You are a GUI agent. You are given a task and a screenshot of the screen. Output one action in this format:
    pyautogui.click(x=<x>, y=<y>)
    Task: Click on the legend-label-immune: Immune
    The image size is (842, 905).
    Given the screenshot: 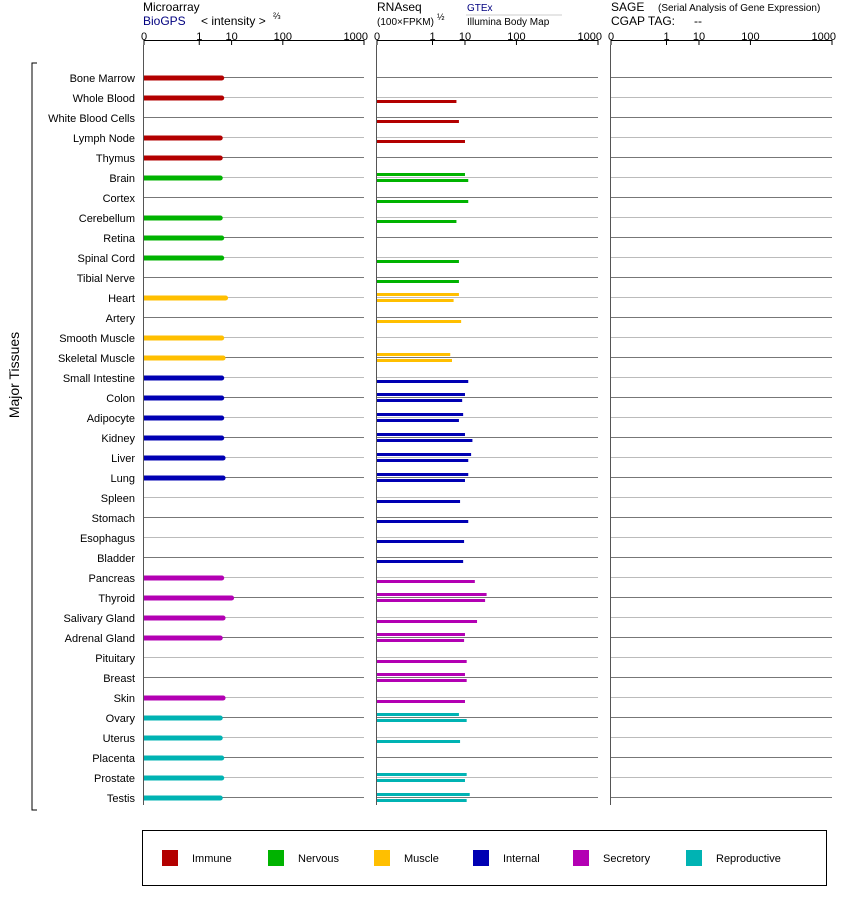 What is the action you would take?
    pyautogui.click(x=212, y=859)
    